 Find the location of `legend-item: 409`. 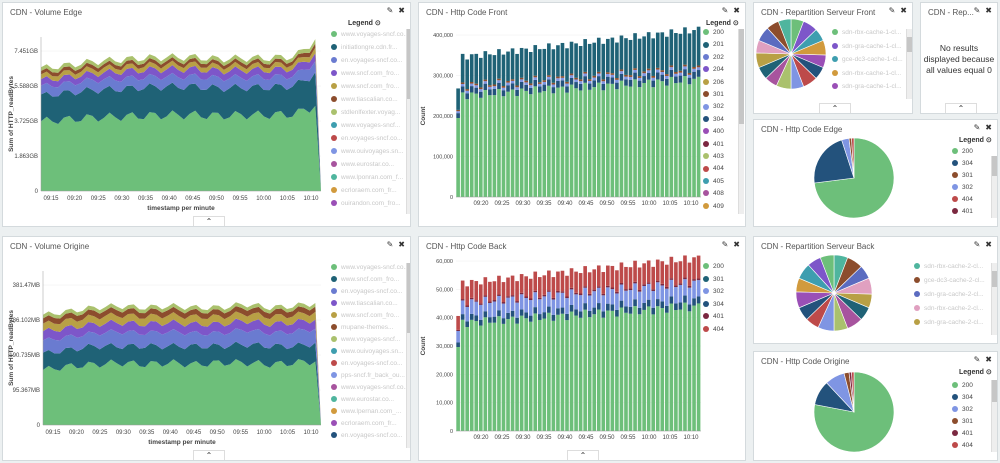

legend-item: 409 is located at coordinates (713, 206).